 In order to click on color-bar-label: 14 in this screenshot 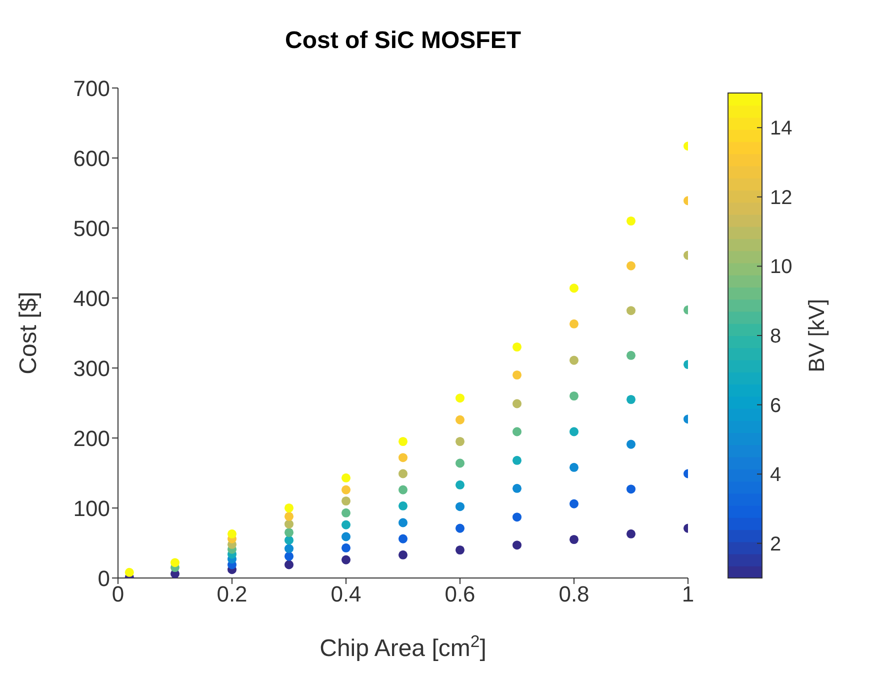, I will do `click(781, 129)`.